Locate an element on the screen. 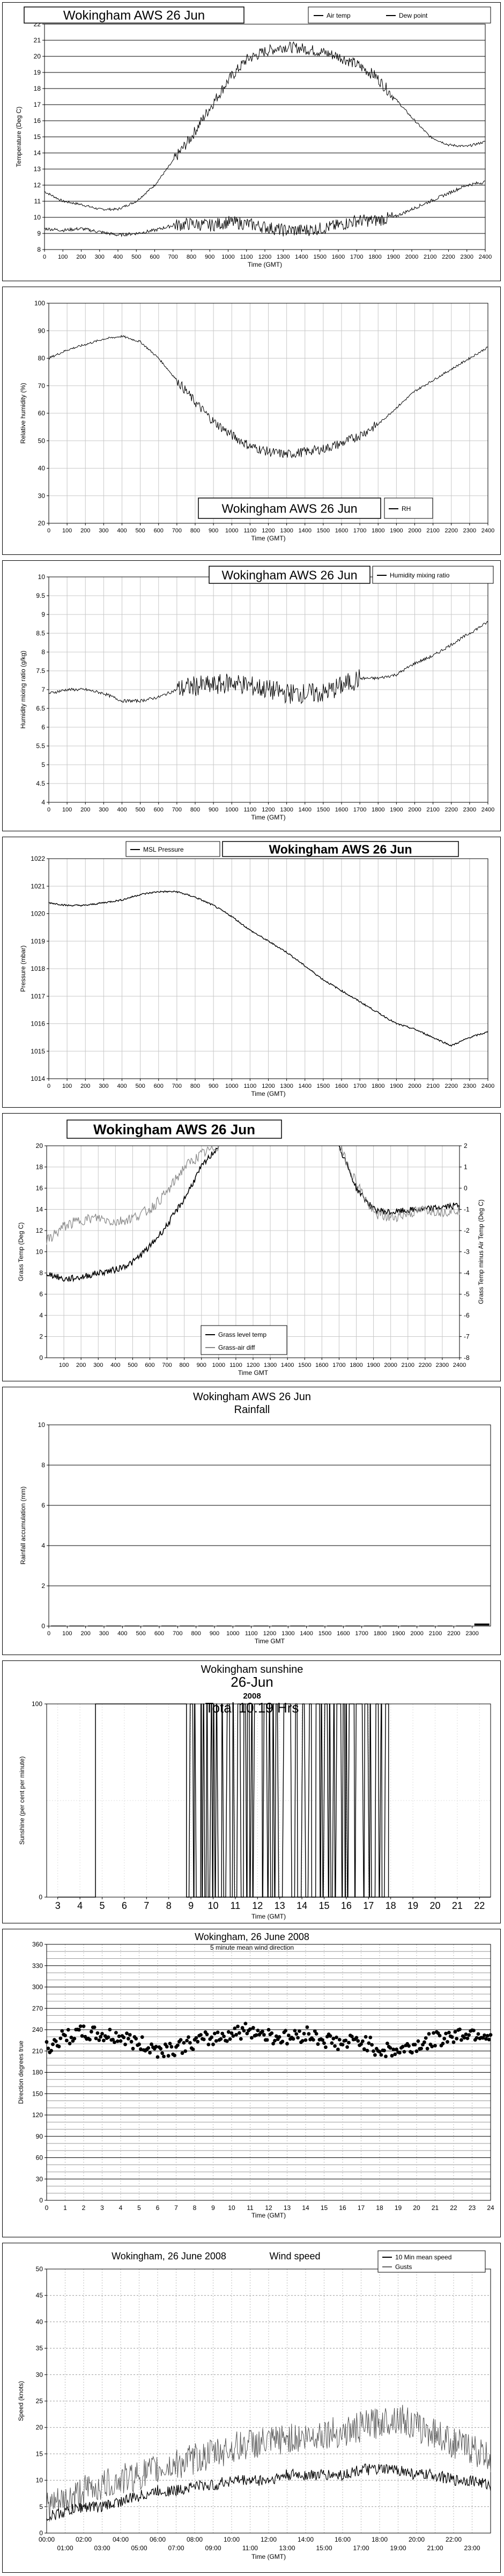 The width and height of the screenshot is (504, 2576). y-tick-label: 1018 is located at coordinates (38, 968).